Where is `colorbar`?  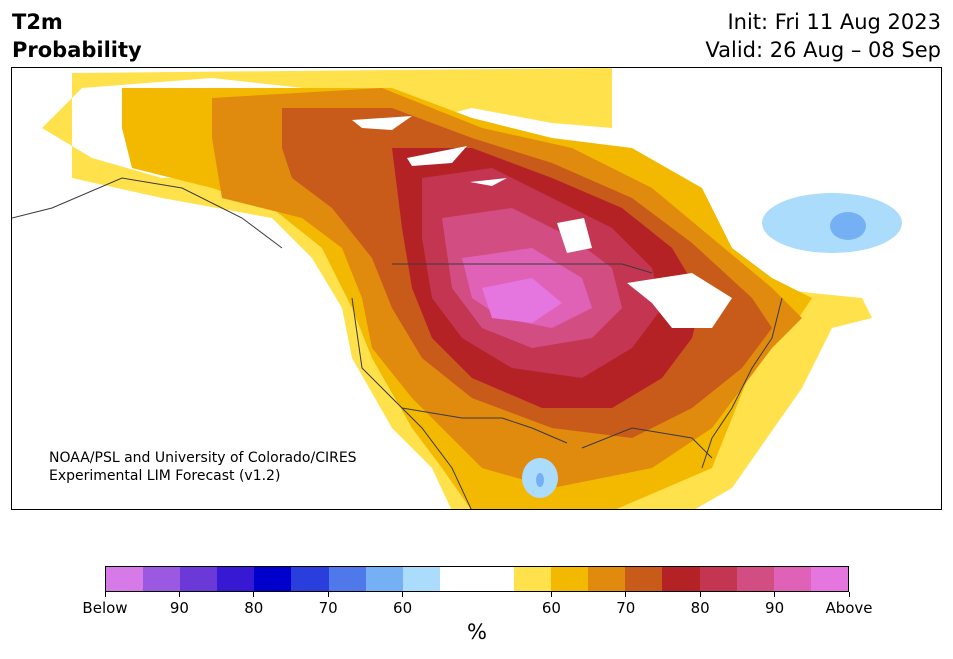 colorbar is located at coordinates (477, 579).